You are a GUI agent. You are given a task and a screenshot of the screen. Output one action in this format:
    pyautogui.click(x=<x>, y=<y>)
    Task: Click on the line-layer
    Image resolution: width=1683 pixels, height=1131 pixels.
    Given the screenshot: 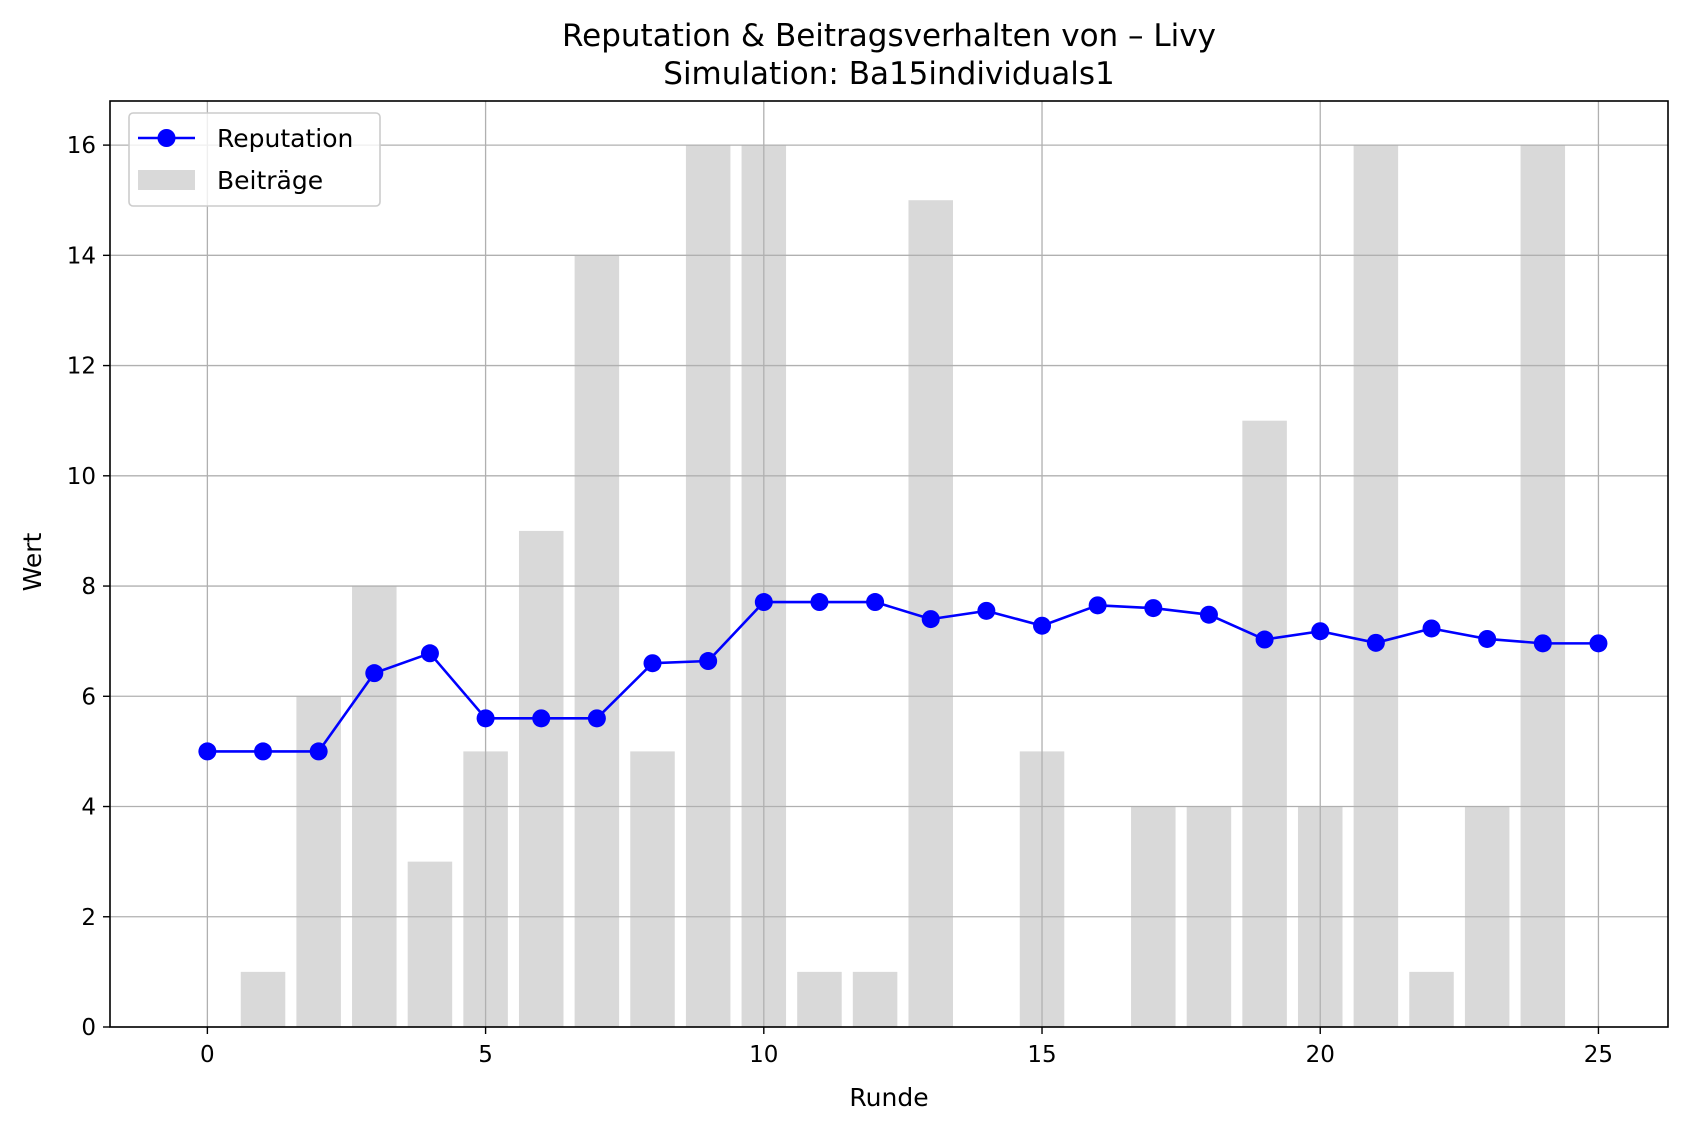 What is the action you would take?
    pyautogui.click(x=903, y=677)
    